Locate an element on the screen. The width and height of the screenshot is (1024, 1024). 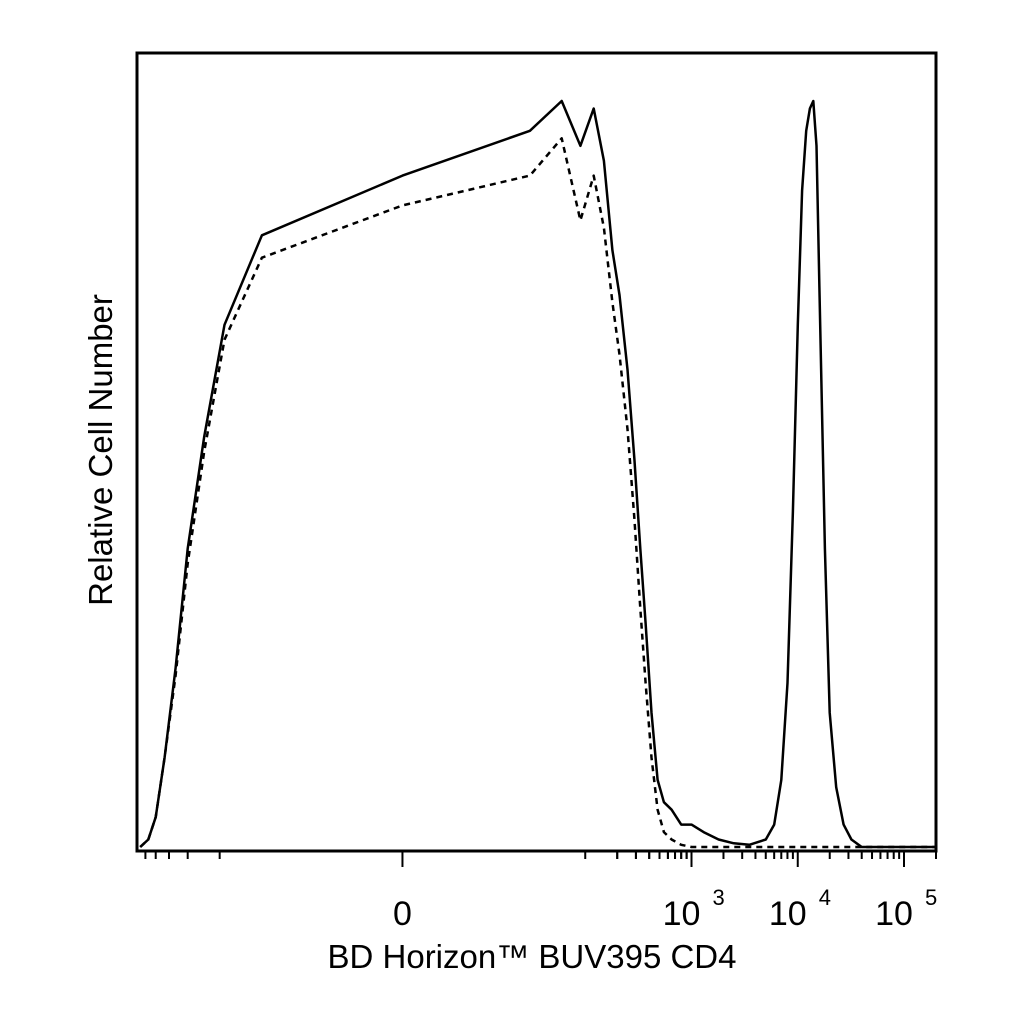
x-axis-title: BD Horizon™ BUV395 CD4 is located at coordinates (532, 956).